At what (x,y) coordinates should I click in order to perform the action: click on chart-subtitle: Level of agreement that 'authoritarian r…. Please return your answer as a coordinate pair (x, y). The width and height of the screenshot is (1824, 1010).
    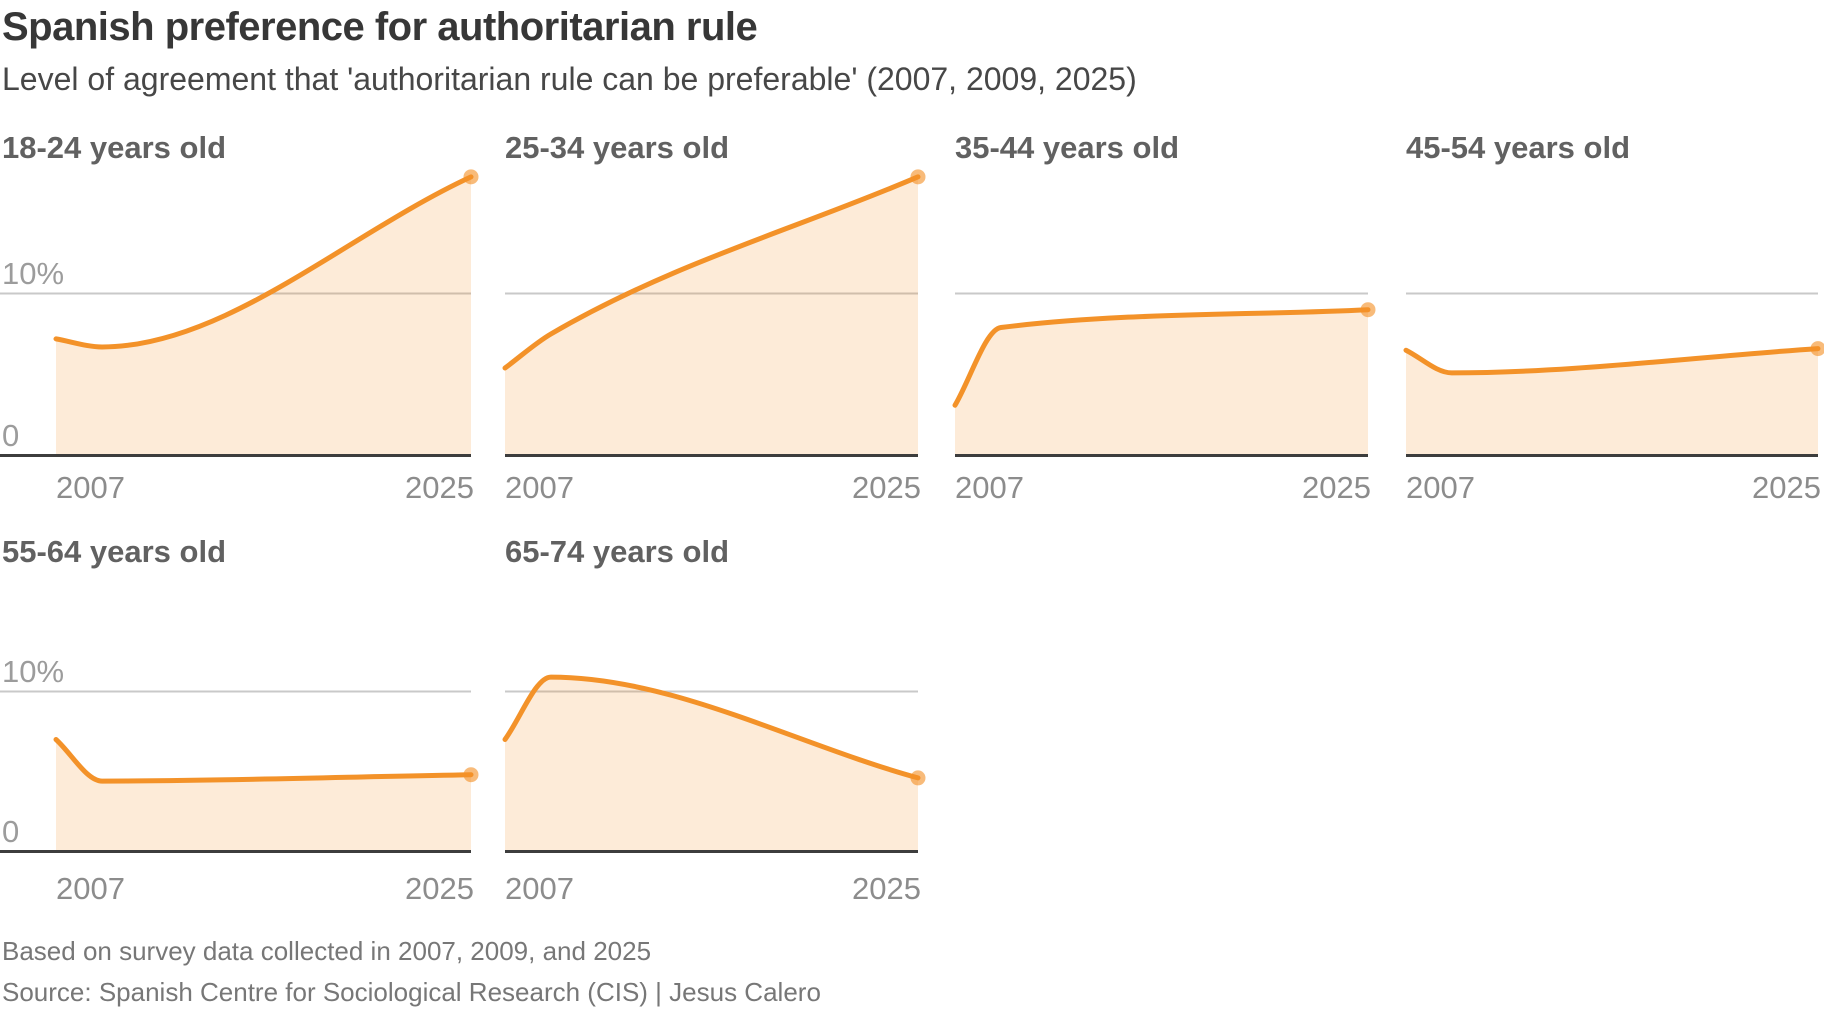
    Looking at the image, I should click on (569, 79).